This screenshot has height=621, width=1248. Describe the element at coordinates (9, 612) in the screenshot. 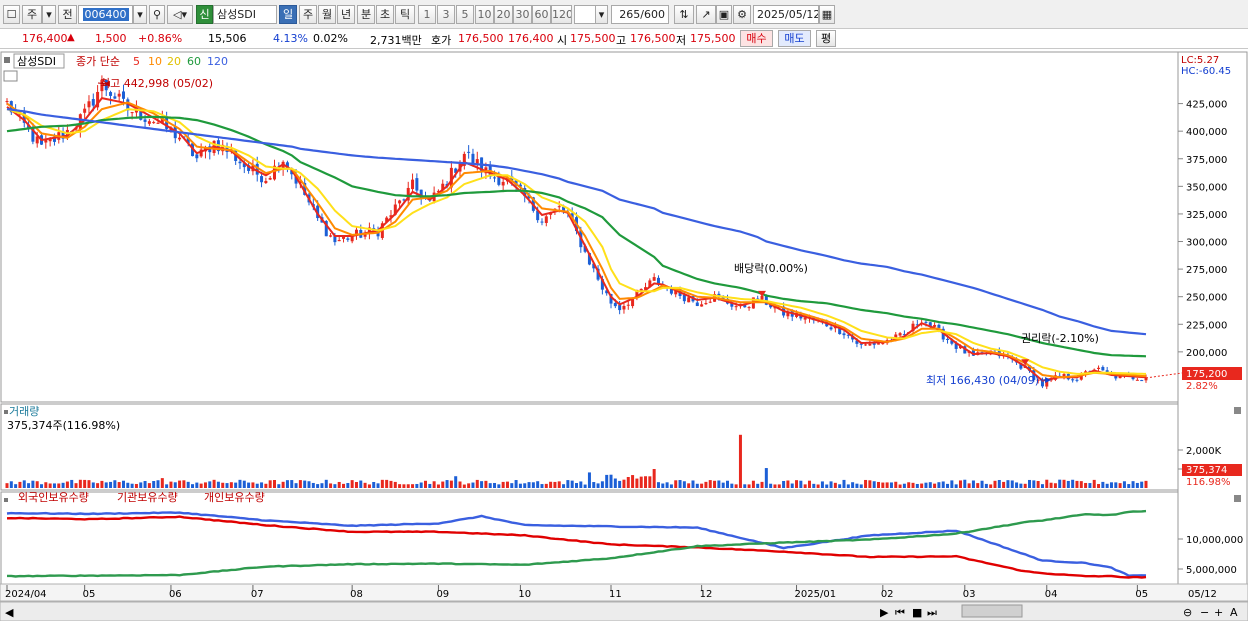

I see `left-scroll-icon: ◀` at that location.